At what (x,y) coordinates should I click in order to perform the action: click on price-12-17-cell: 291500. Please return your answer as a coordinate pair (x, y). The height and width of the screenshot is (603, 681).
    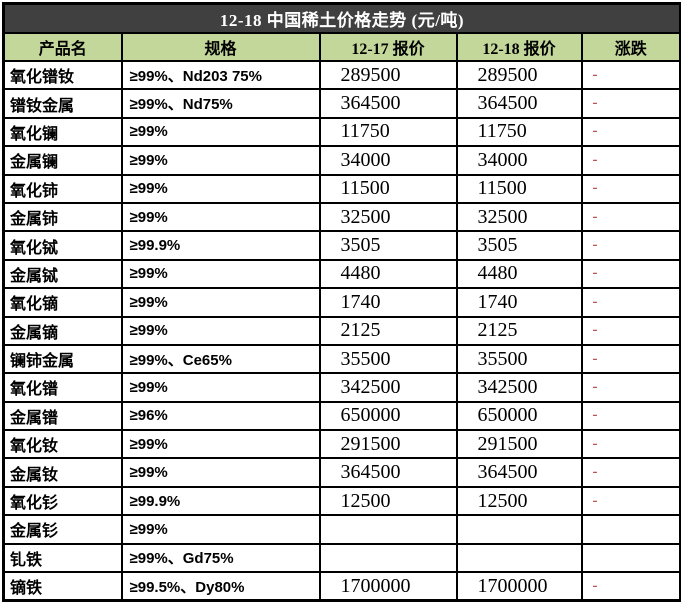
    Looking at the image, I should click on (388, 444).